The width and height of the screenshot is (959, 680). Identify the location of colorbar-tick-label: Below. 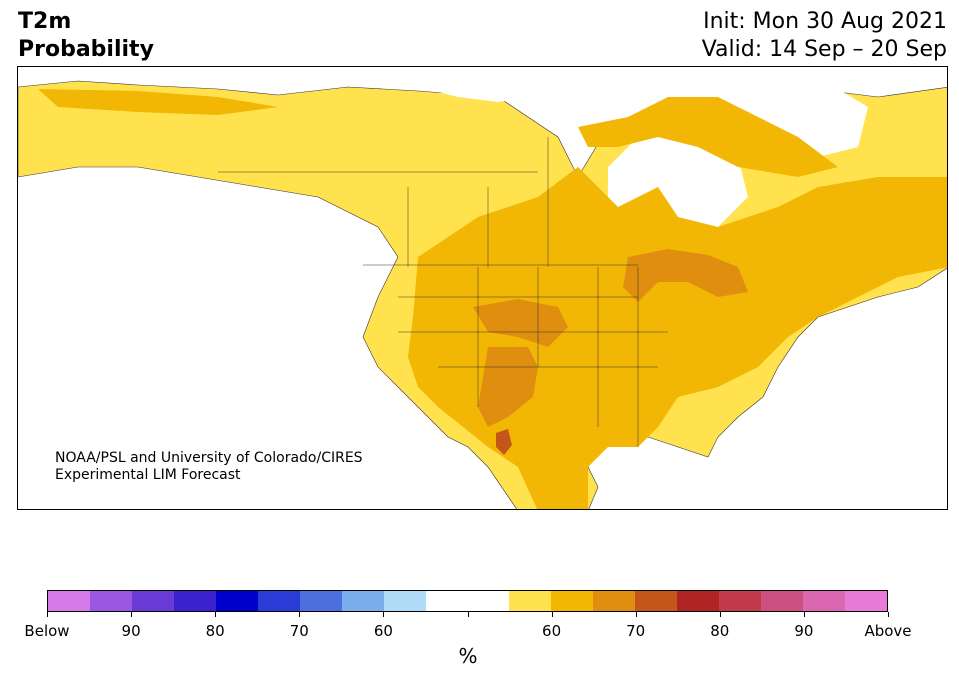
(47, 631).